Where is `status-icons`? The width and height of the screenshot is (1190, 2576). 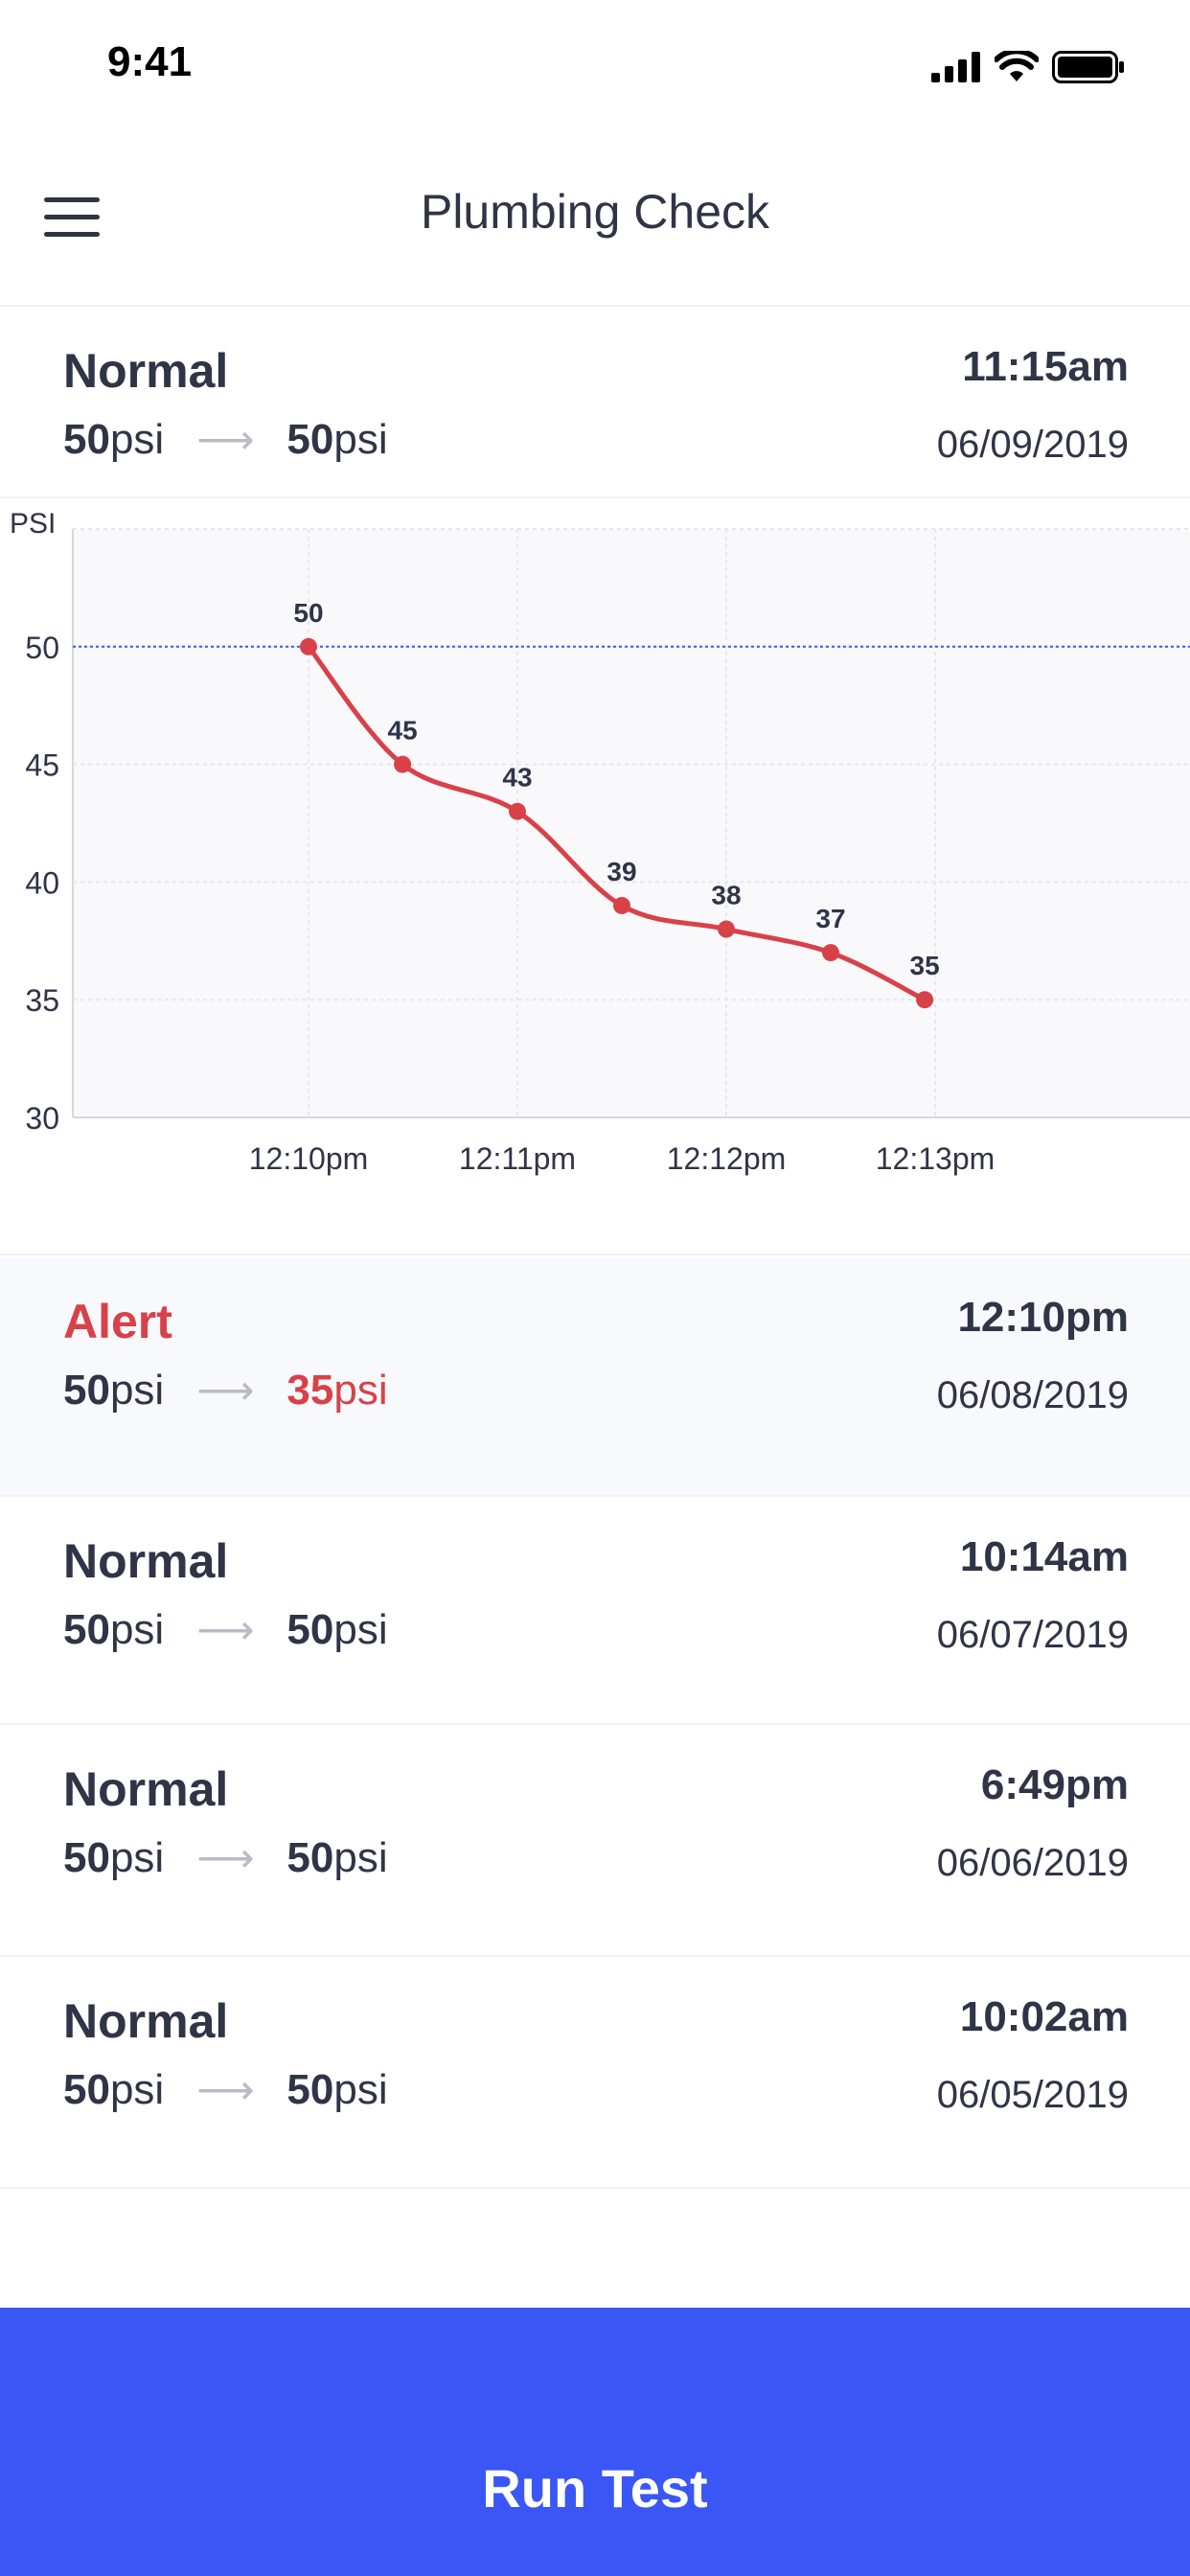 status-icons is located at coordinates (1028, 67).